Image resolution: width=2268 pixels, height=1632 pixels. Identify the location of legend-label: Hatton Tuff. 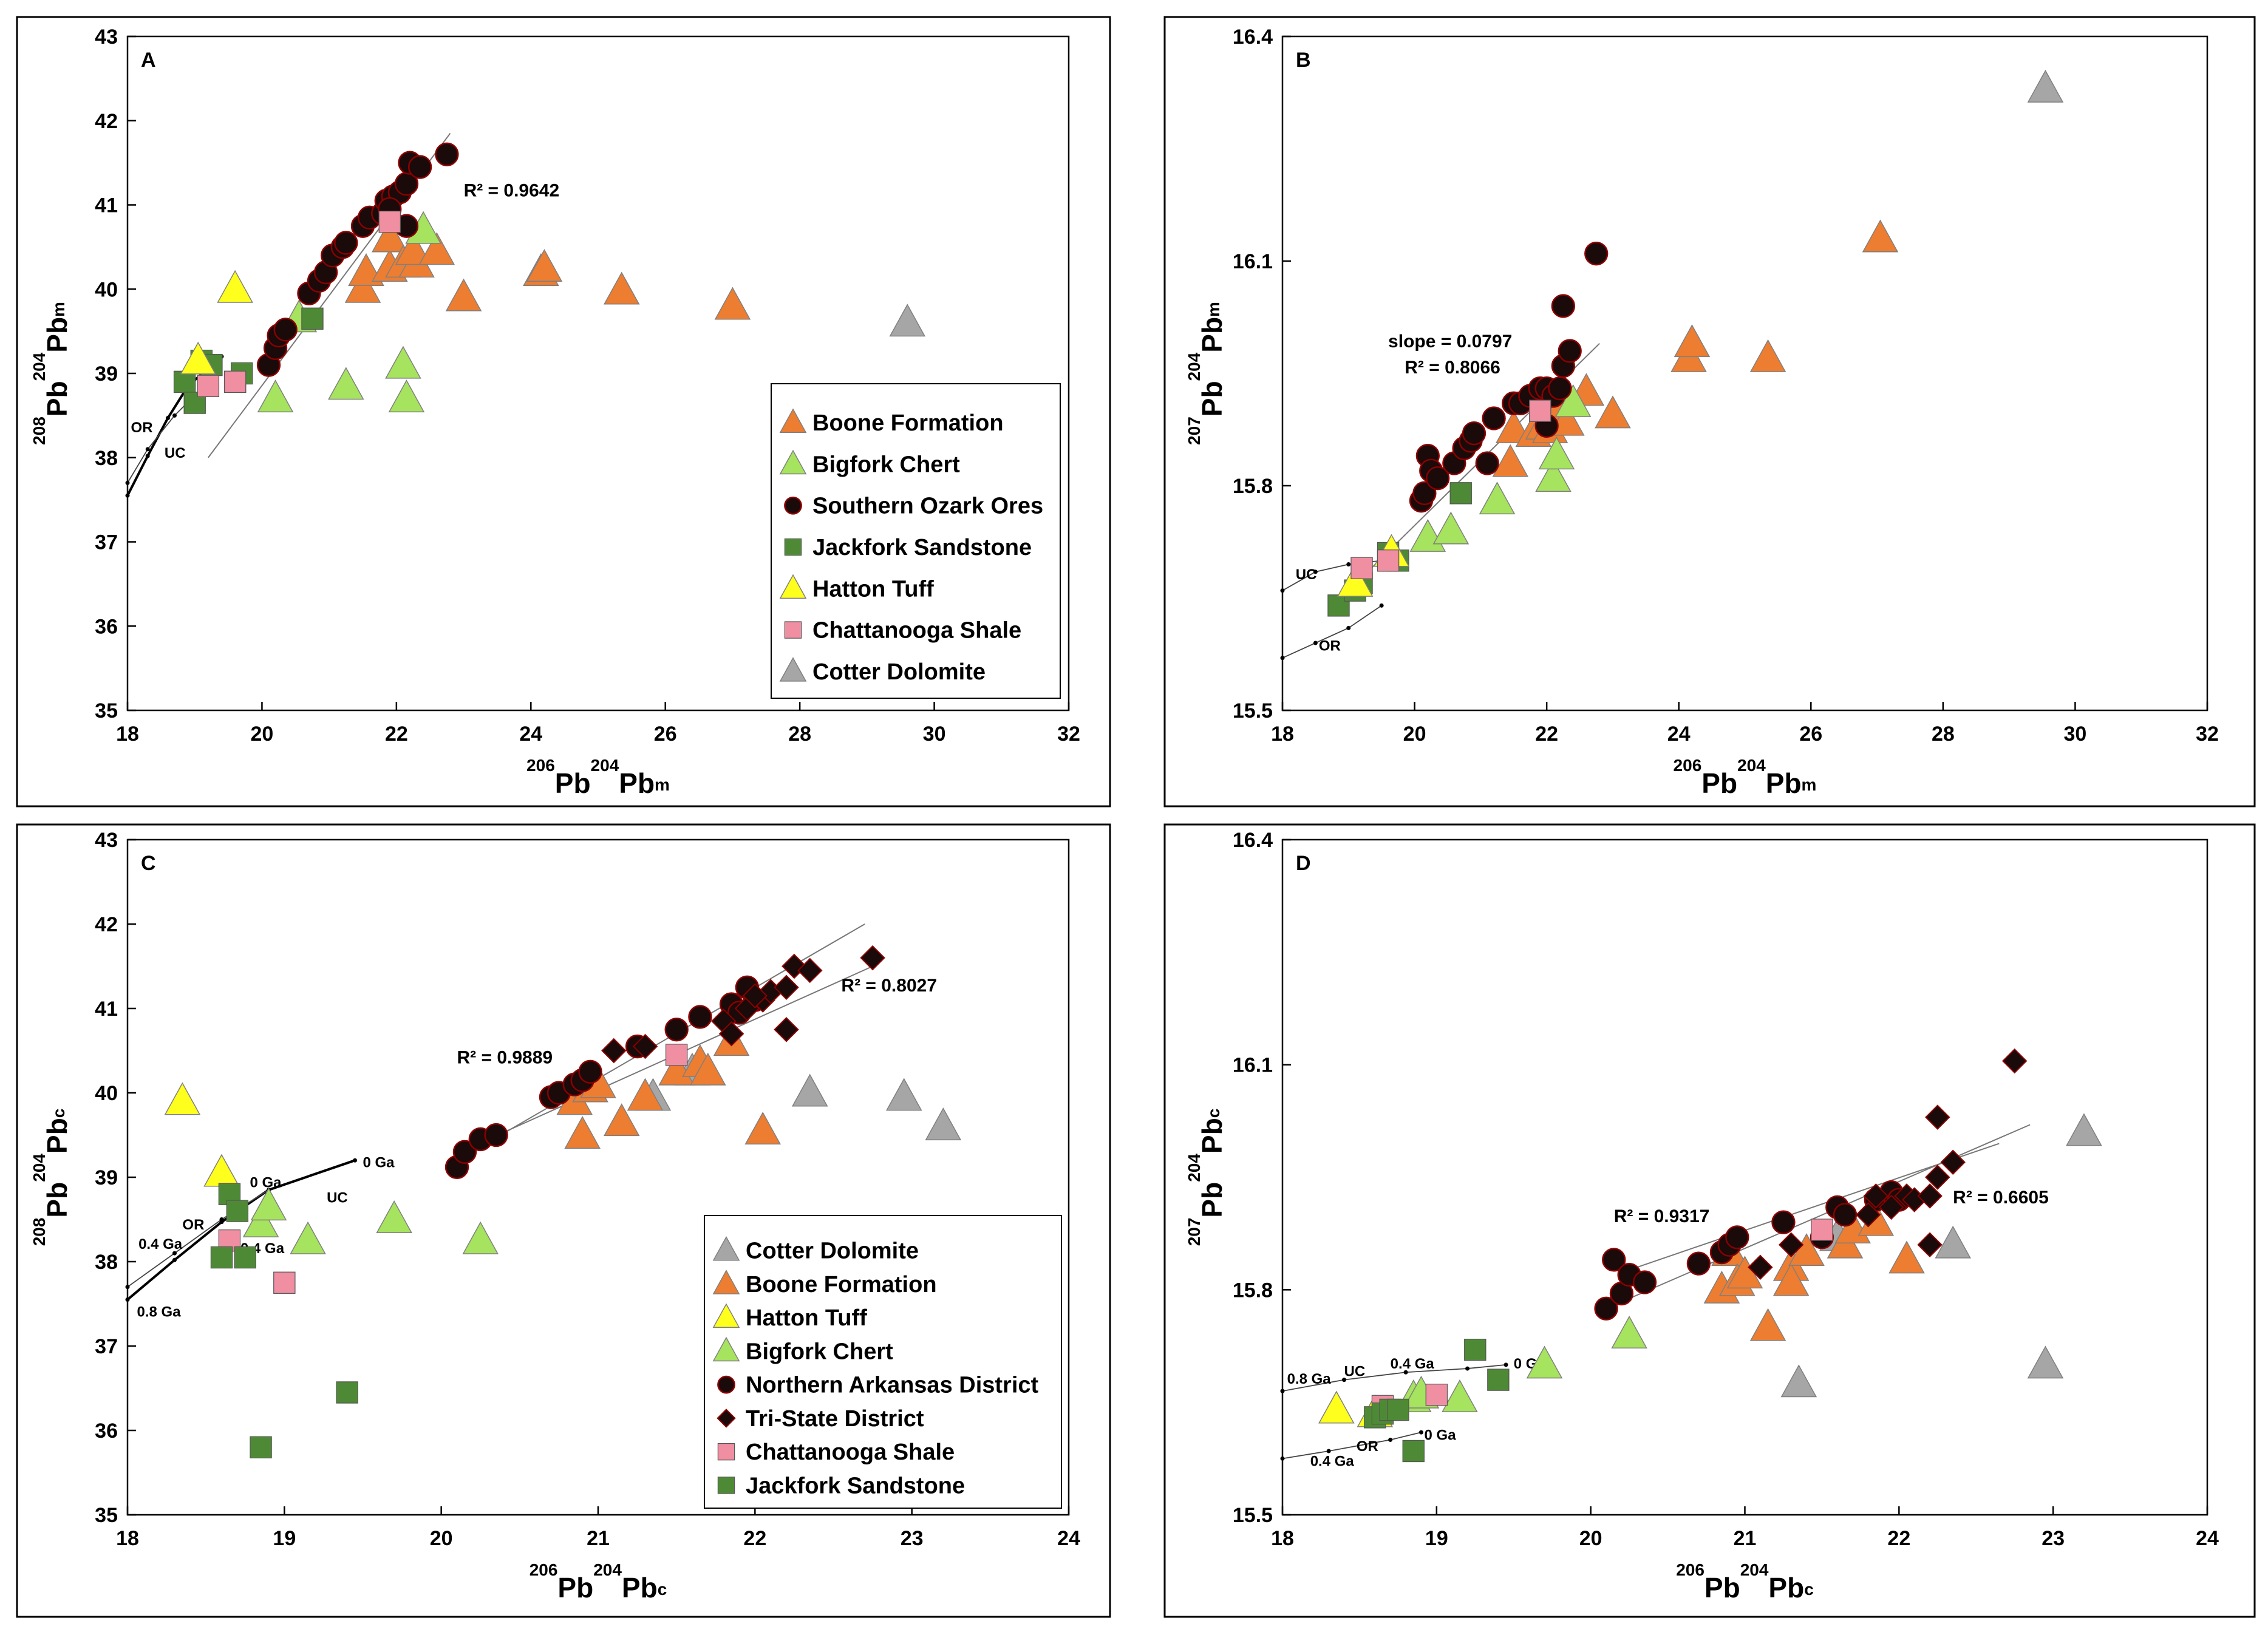
(873, 589).